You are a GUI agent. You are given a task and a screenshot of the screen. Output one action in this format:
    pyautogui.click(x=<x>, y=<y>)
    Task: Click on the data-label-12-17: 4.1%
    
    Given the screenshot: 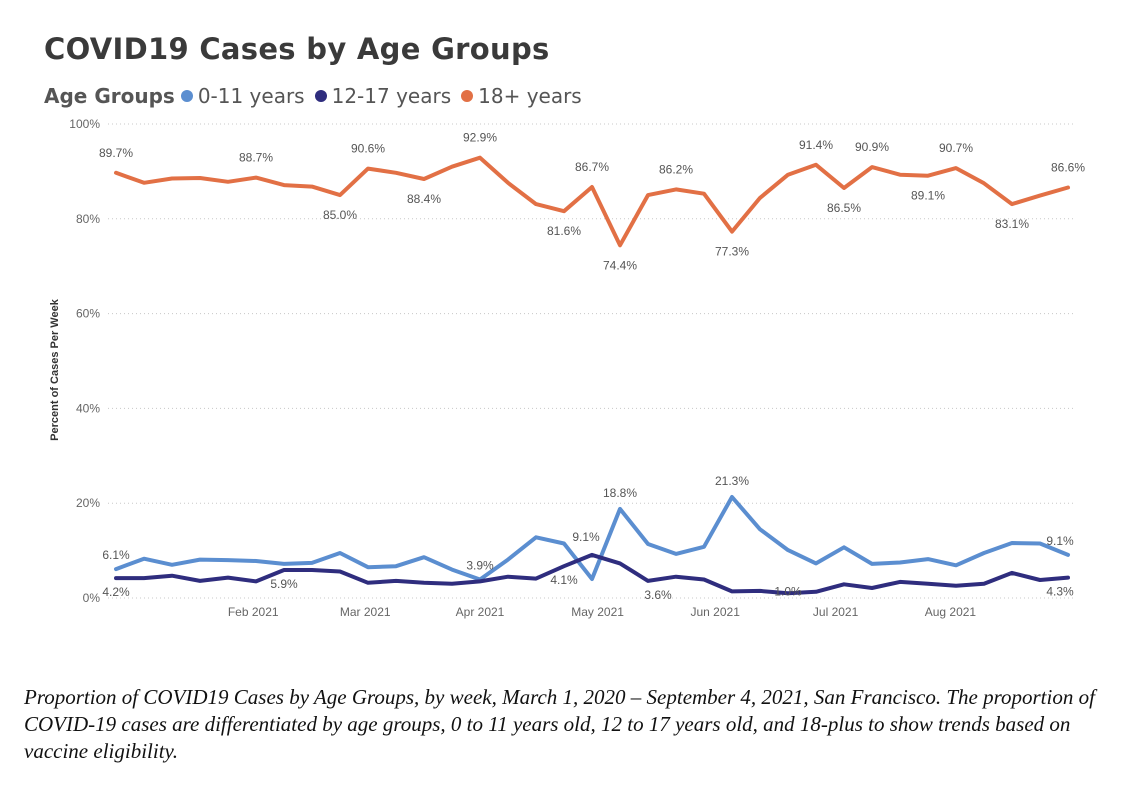 What is the action you would take?
    pyautogui.click(x=564, y=580)
    